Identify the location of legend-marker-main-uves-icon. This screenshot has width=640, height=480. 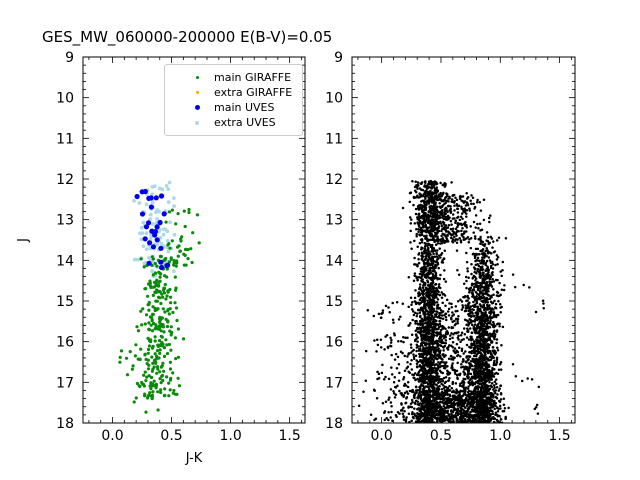
(197, 107).